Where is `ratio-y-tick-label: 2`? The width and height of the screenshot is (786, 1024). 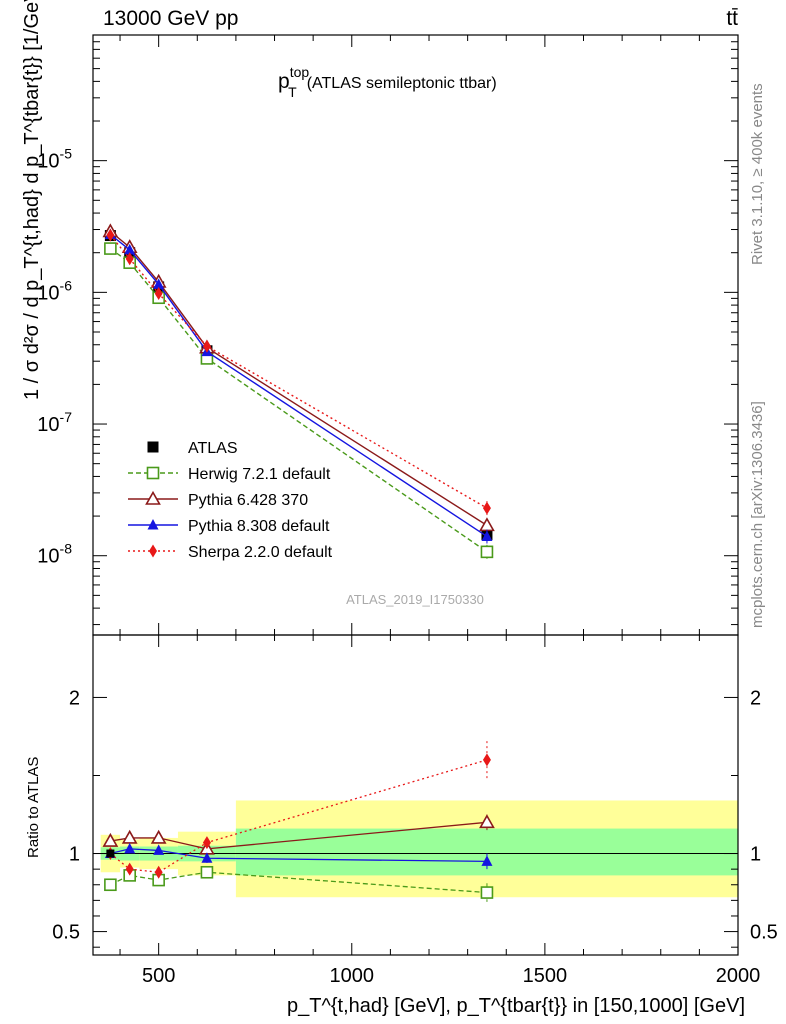 ratio-y-tick-label: 2 is located at coordinates (74, 698).